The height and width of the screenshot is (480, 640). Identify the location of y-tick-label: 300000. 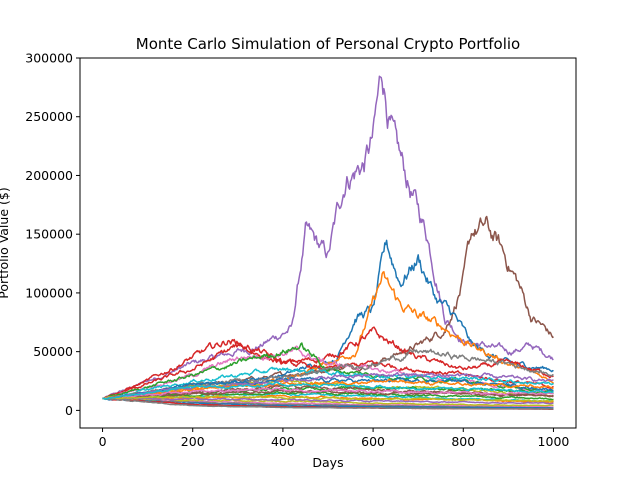
(49, 58).